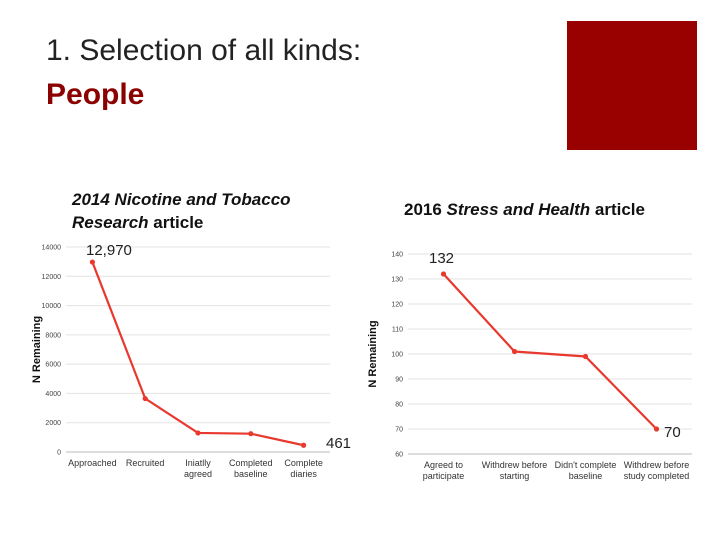  Describe the element at coordinates (586, 470) in the screenshot. I see `x-category-label: Didn't complete baseline` at that location.